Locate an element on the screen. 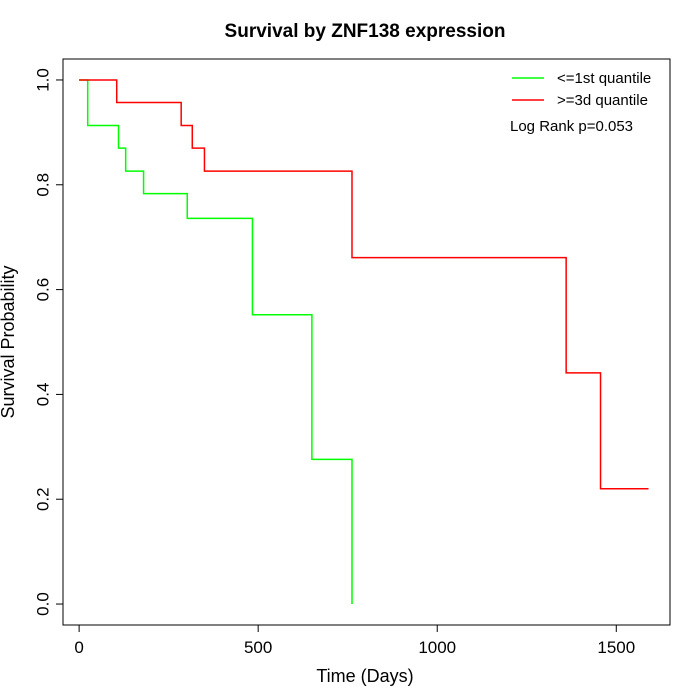 The image size is (700, 700). y-axis: 0.0 0.2 0.4 0.6 0.8 1.0 is located at coordinates (49, 342).